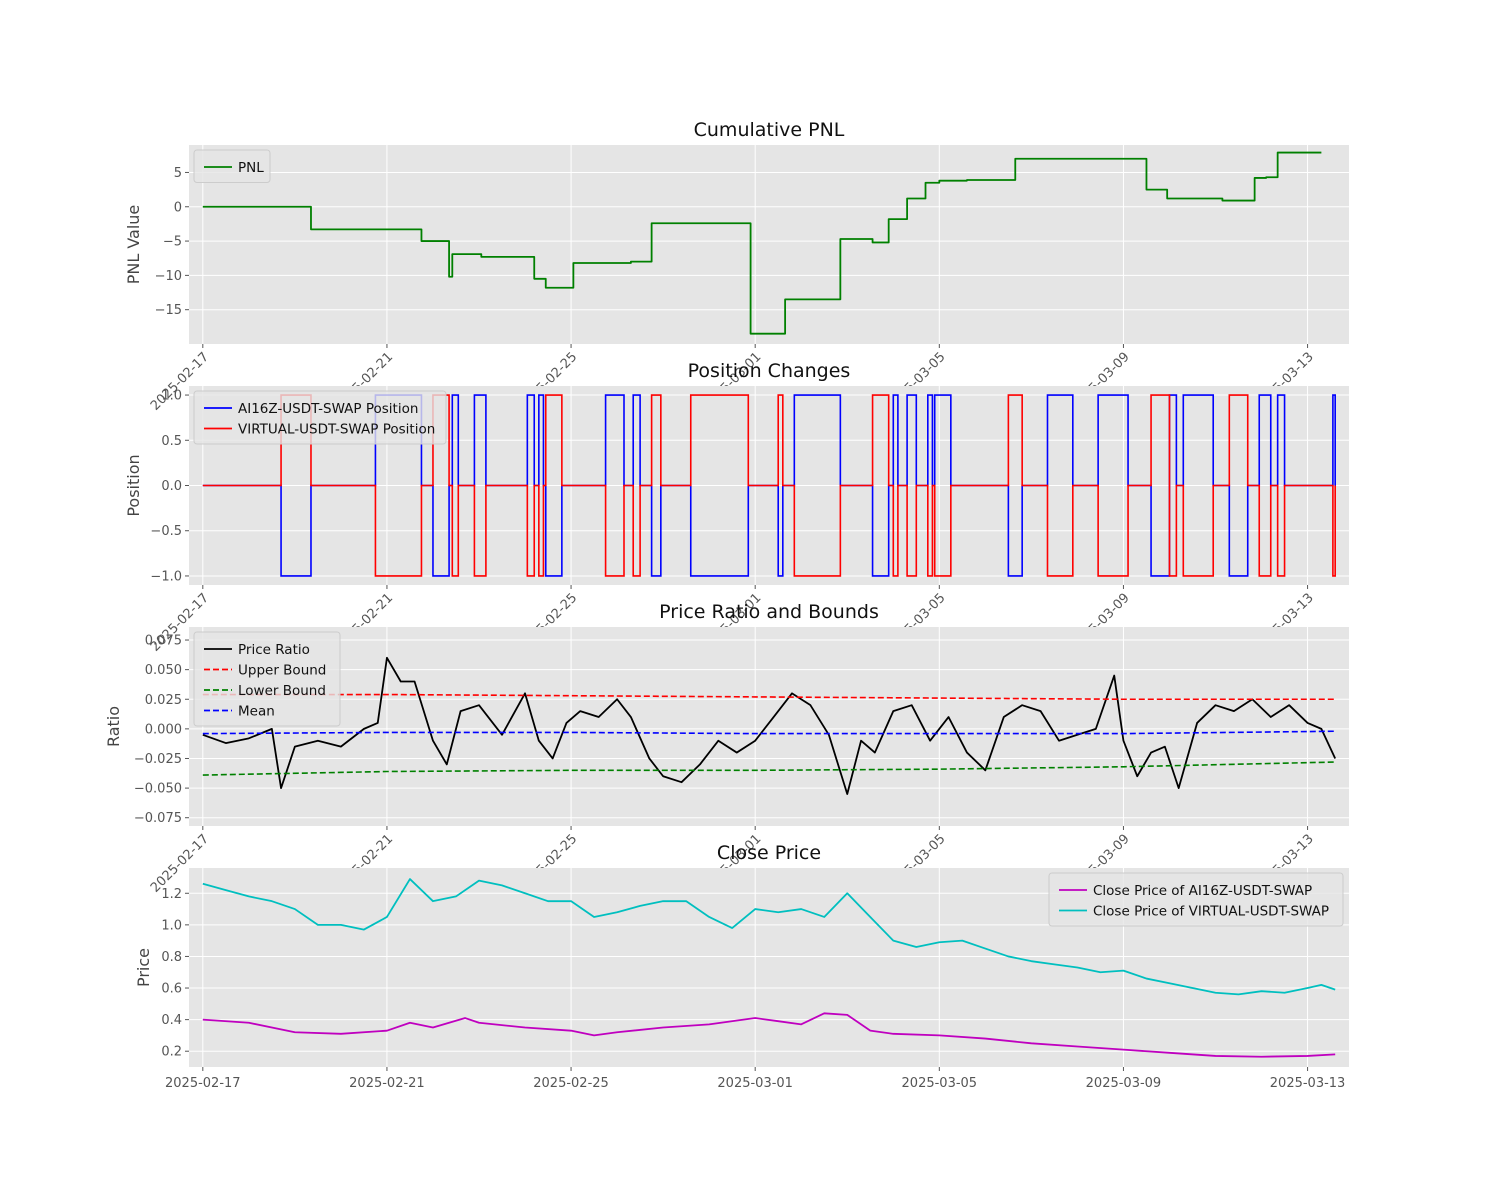  I want to click on y-tick-label: 0.025, so click(163, 700).